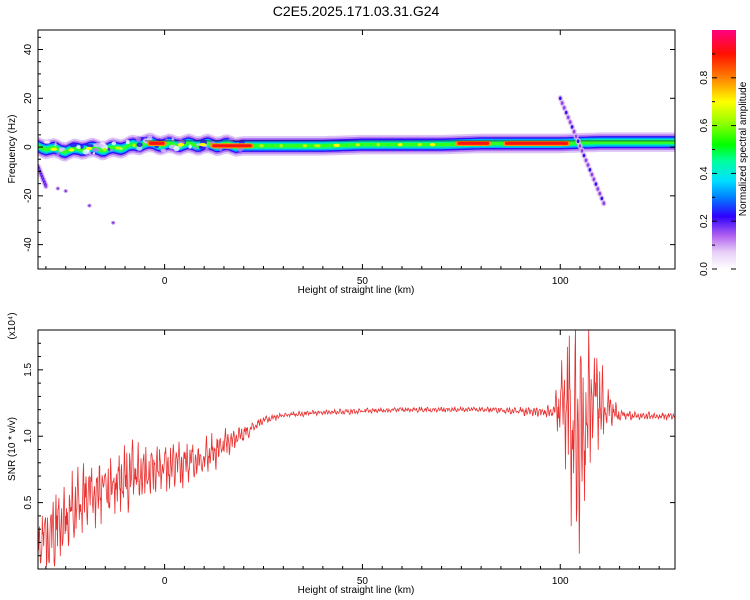 Image resolution: width=750 pixels, height=600 pixels. I want to click on colorbar-tick-label: 0.0, so click(704, 269).